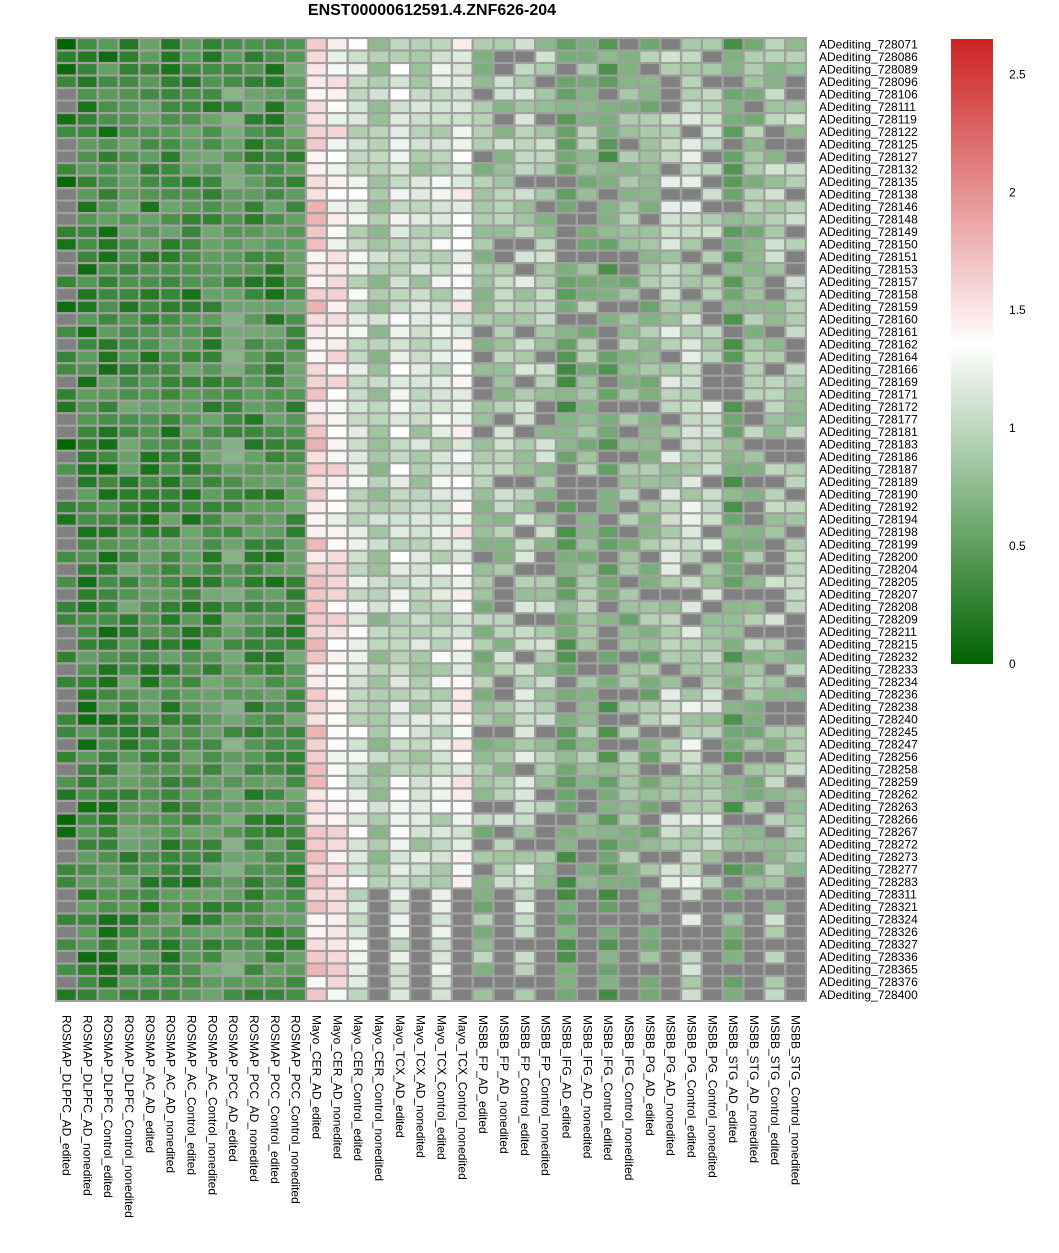 Image resolution: width=1059 pixels, height=1253 pixels. I want to click on row-label: ADediting_728266, so click(868, 820).